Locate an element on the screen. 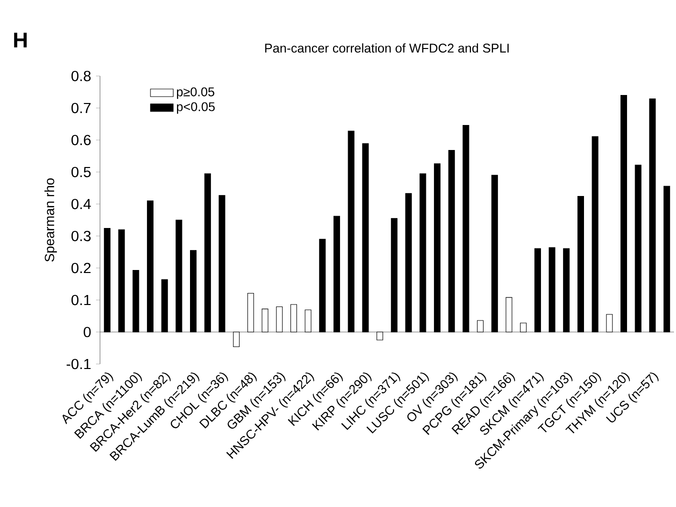 This screenshot has height=507, width=676. y-tick-label: 0.3 is located at coordinates (81, 236).